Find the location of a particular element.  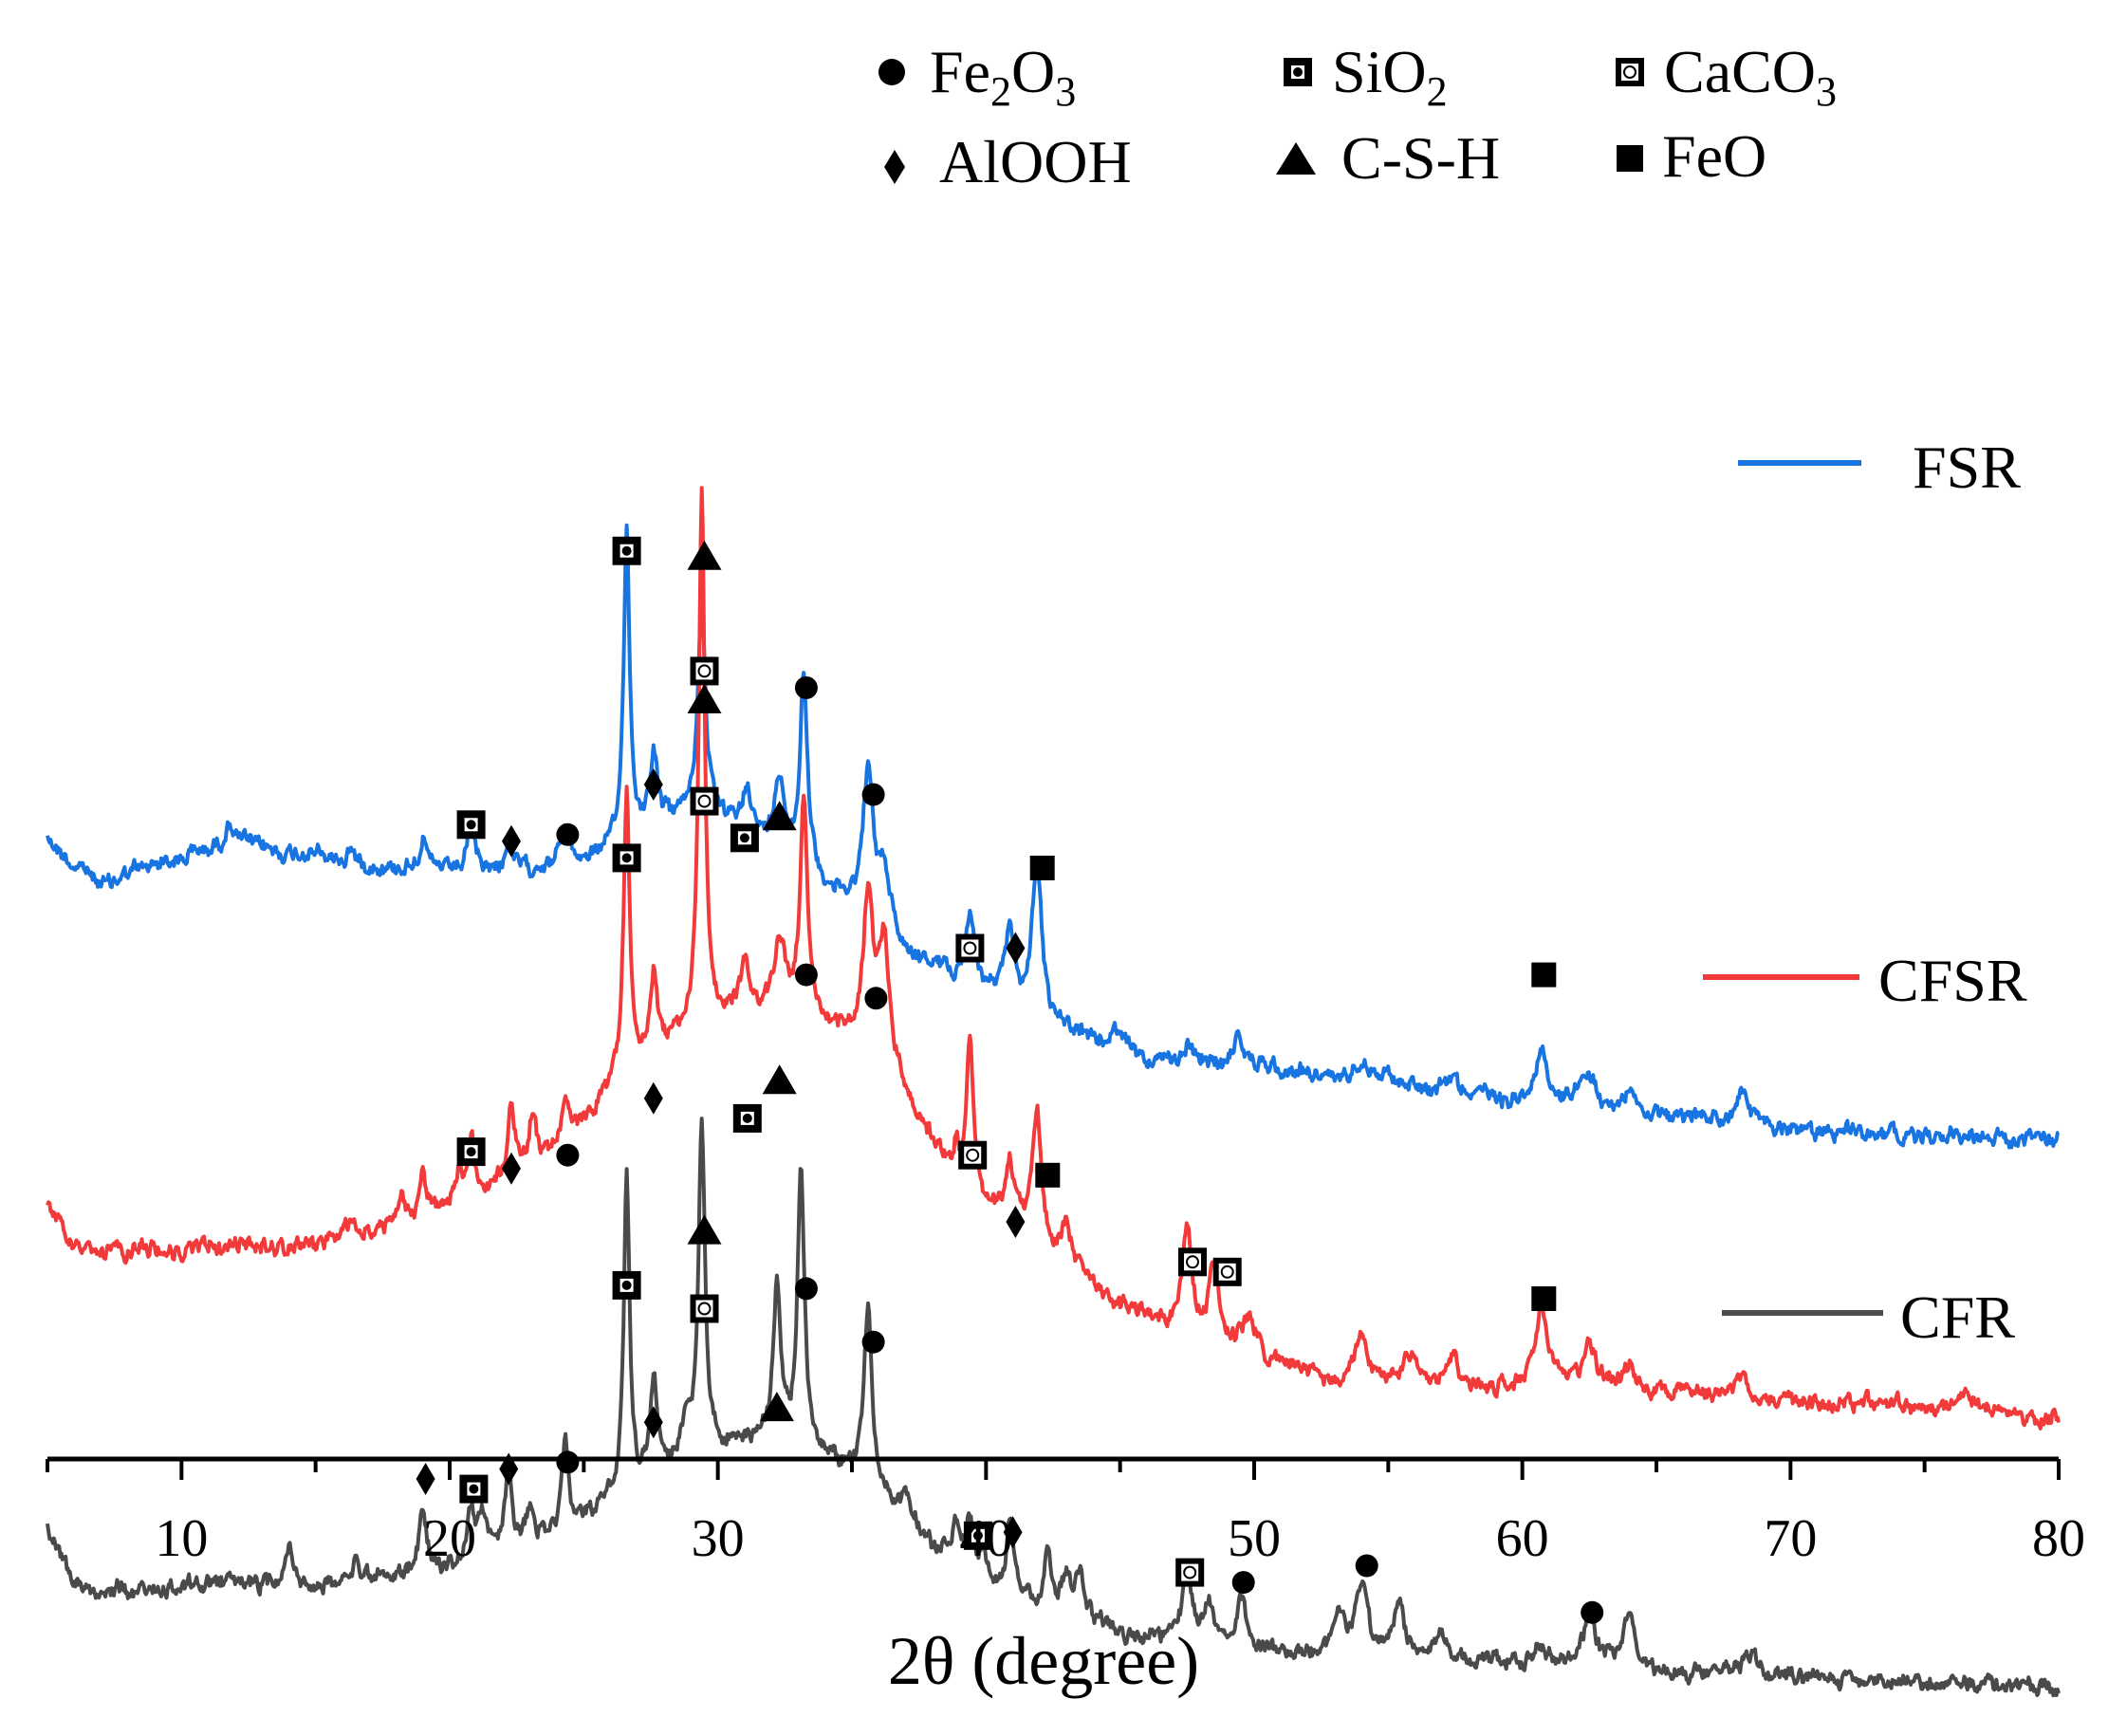

legend-label-caco3: CaCO3 is located at coordinates (1751, 76).